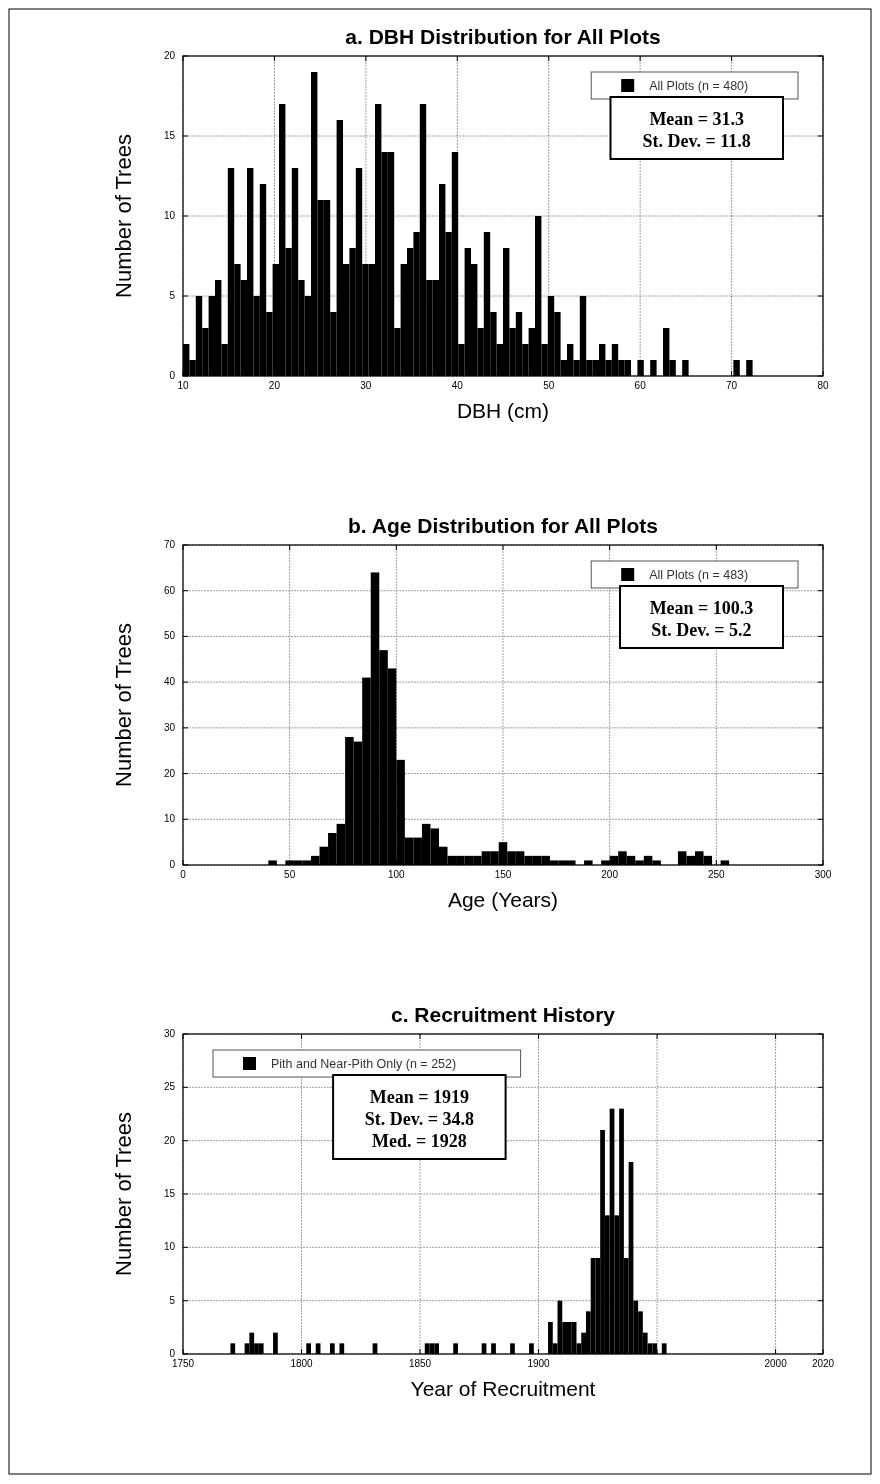  What do you see at coordinates (183, 1363) in the screenshot?
I see `x-tick-label: 1750` at bounding box center [183, 1363].